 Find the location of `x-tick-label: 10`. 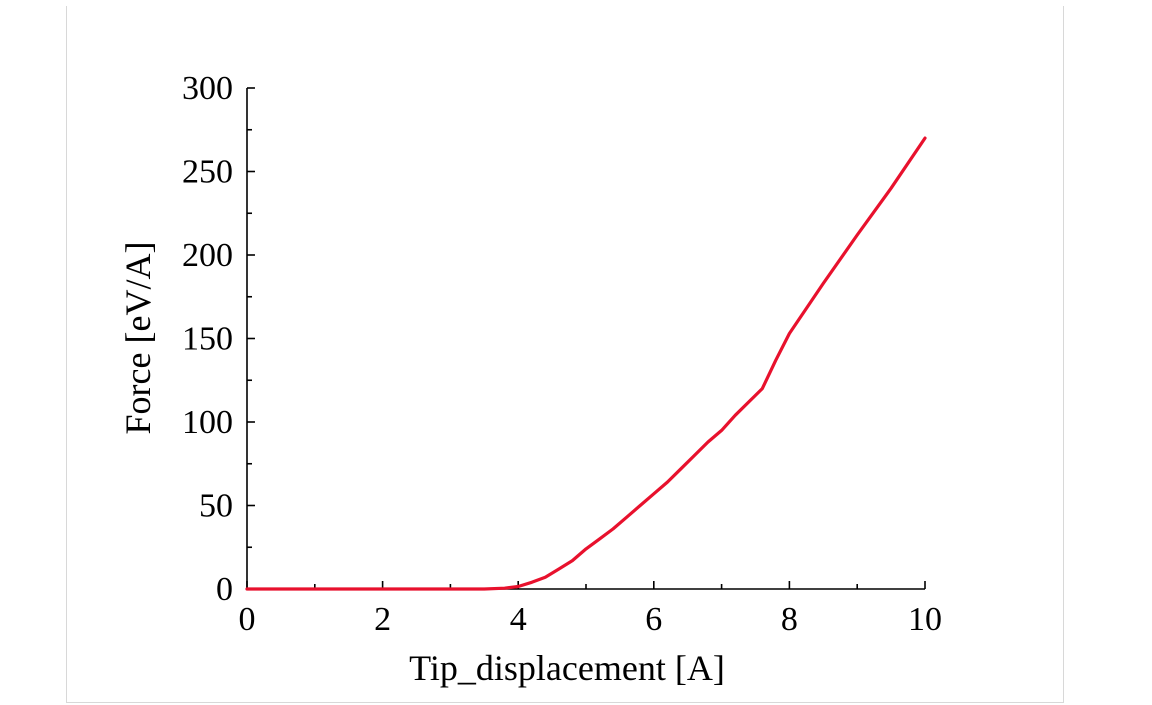

x-tick-label: 10 is located at coordinates (925, 619).